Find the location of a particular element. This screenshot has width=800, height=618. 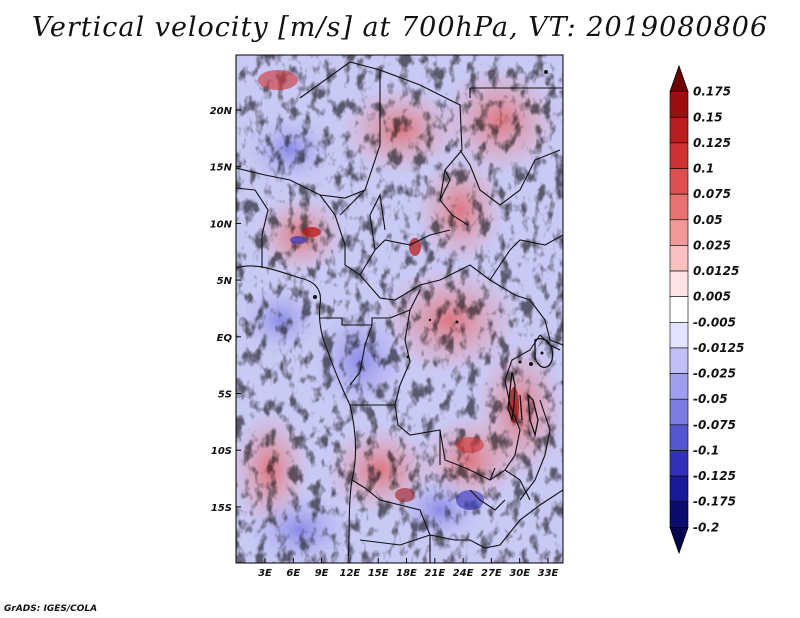

colorbar-label: 0.1 is located at coordinates (703, 169).